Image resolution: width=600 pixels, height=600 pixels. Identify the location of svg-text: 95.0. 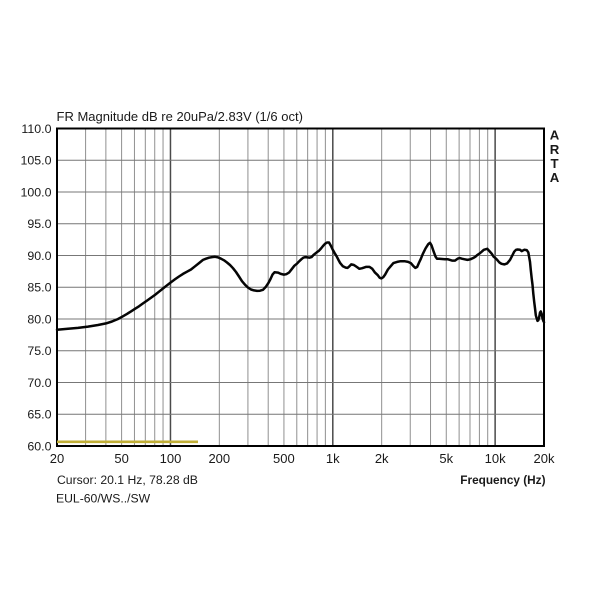
(39, 224).